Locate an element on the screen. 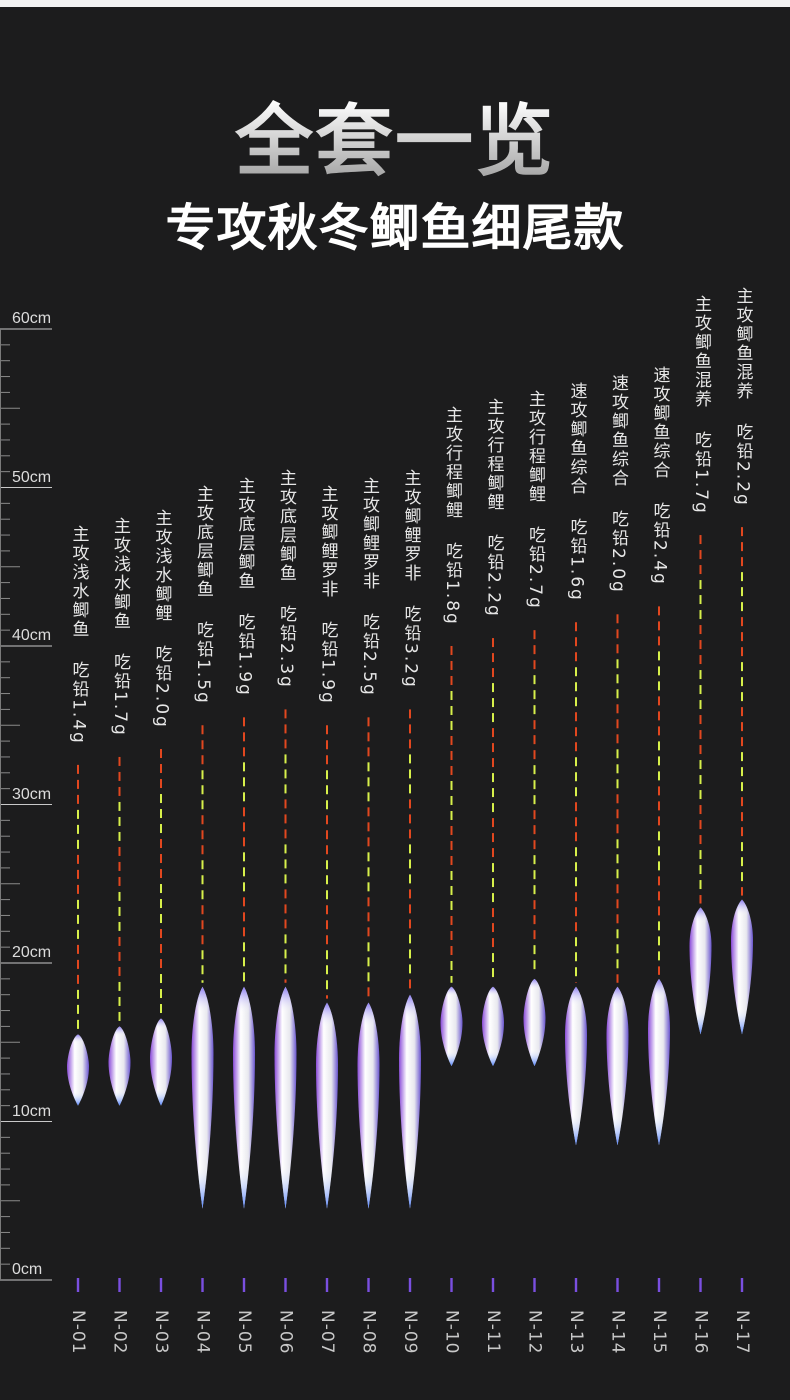 This screenshot has width=790, height=1400. float-label: 主攻行程鲫鲤吃铅1.8g is located at coordinates (452, 516).